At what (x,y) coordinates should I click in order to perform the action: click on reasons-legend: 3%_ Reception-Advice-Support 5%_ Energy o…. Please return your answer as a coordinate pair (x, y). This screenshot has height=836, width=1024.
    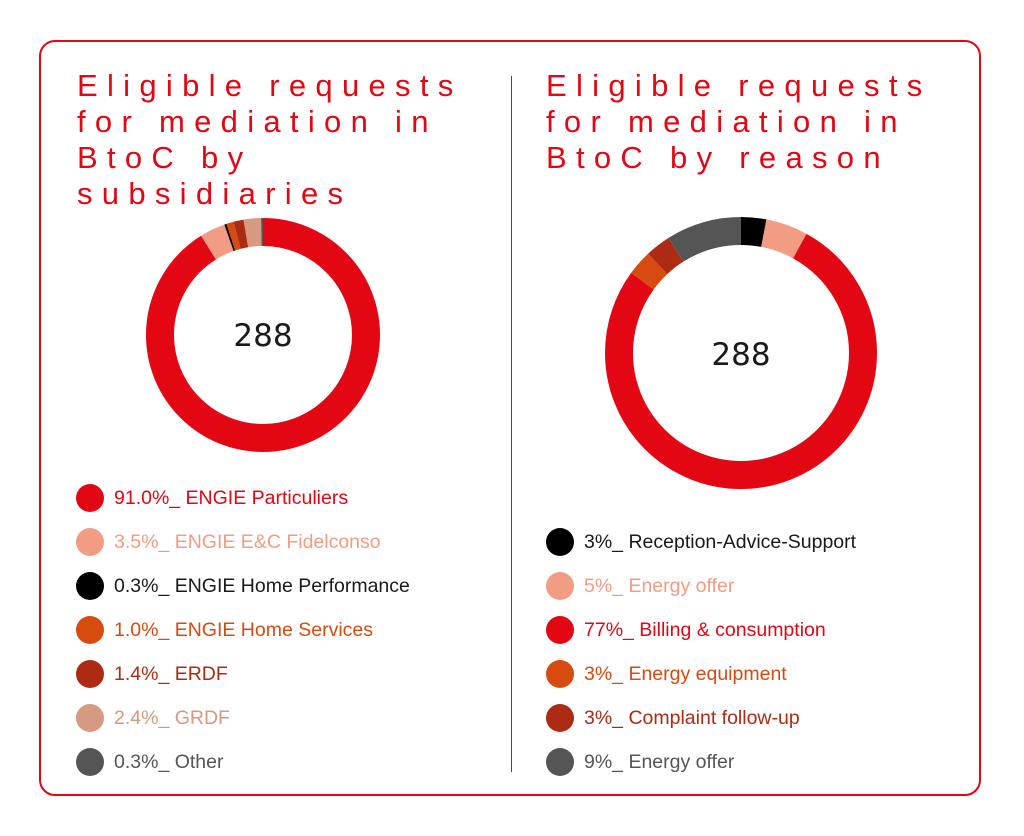
    Looking at the image, I should click on (701, 660).